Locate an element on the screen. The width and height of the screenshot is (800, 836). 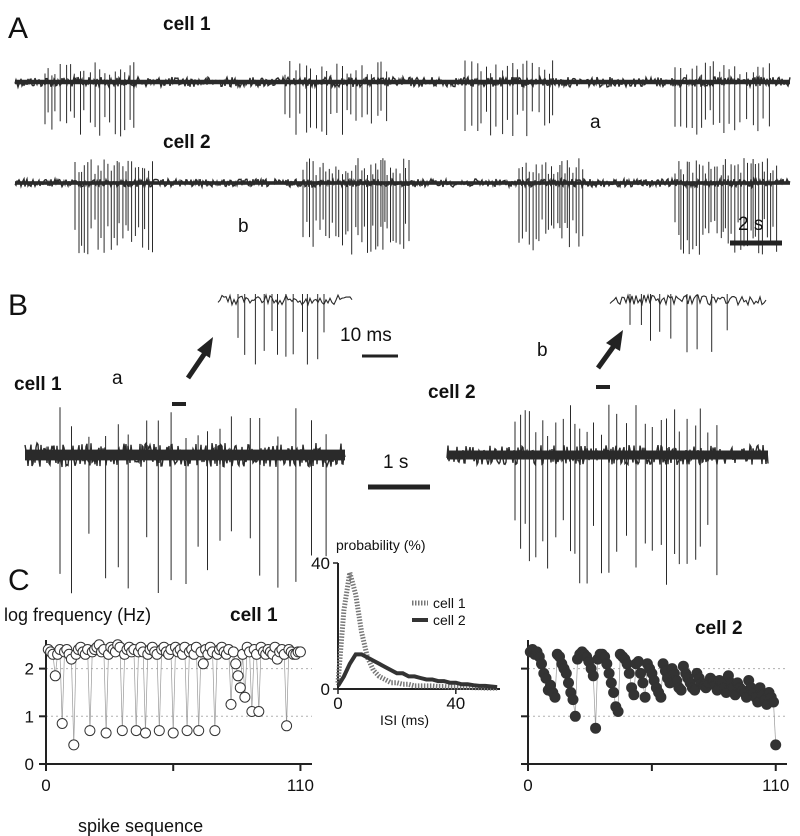
panel-a-cell2-trace is located at coordinates (402, 206).